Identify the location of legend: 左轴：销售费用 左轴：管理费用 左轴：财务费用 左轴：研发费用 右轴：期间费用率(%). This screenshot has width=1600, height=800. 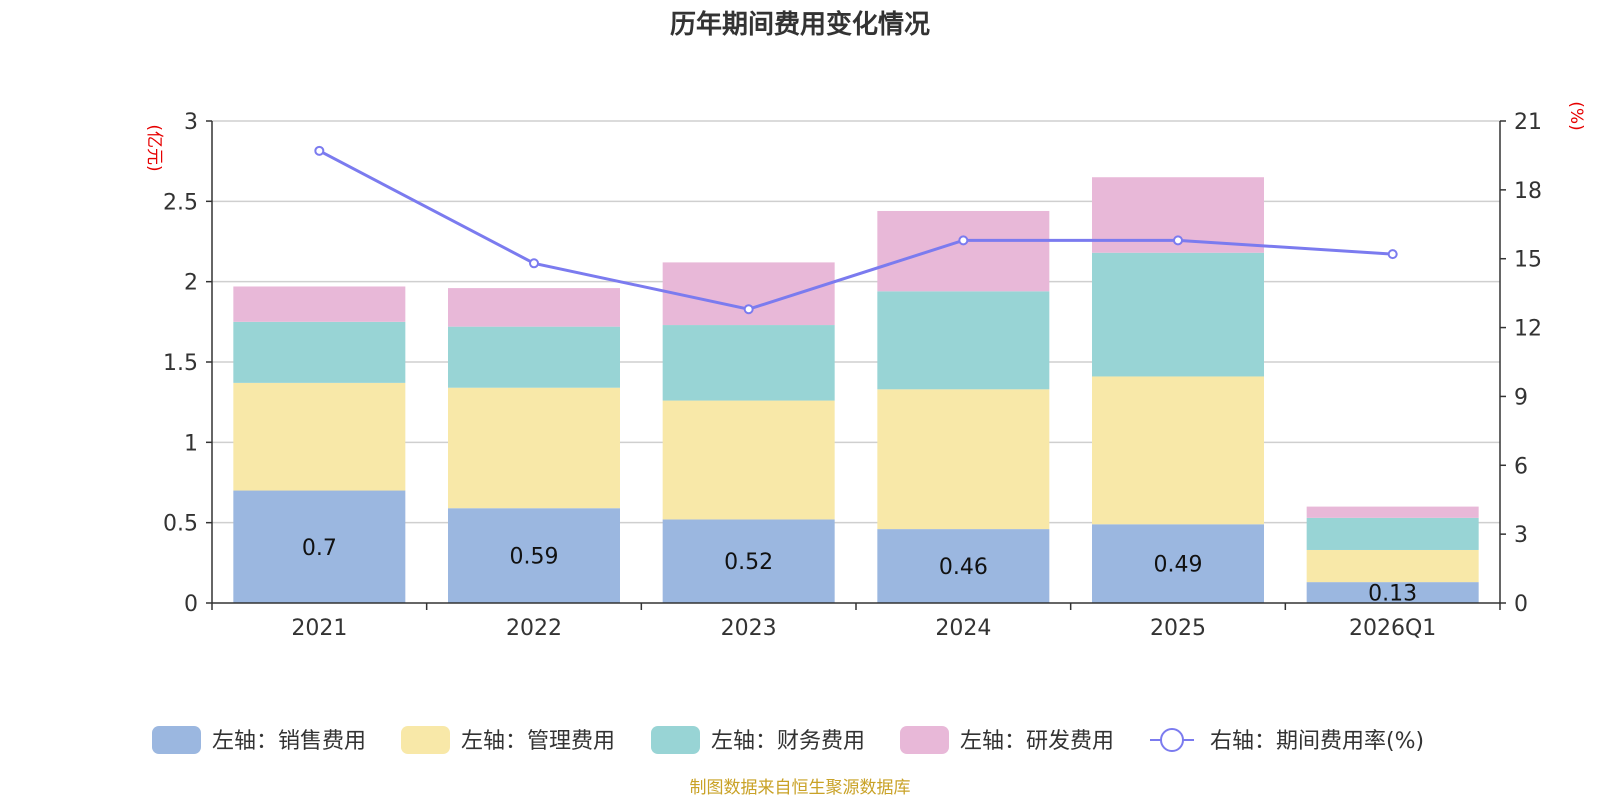
(788, 740).